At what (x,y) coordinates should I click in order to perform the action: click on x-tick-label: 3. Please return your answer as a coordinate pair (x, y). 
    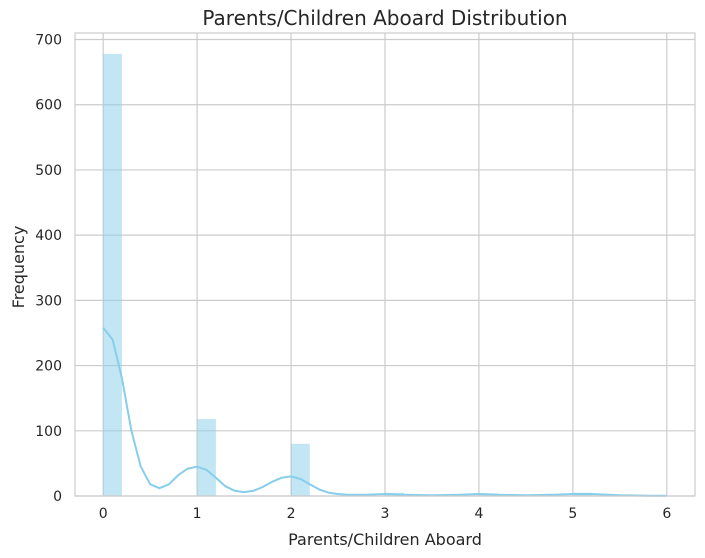
    Looking at the image, I should click on (385, 514).